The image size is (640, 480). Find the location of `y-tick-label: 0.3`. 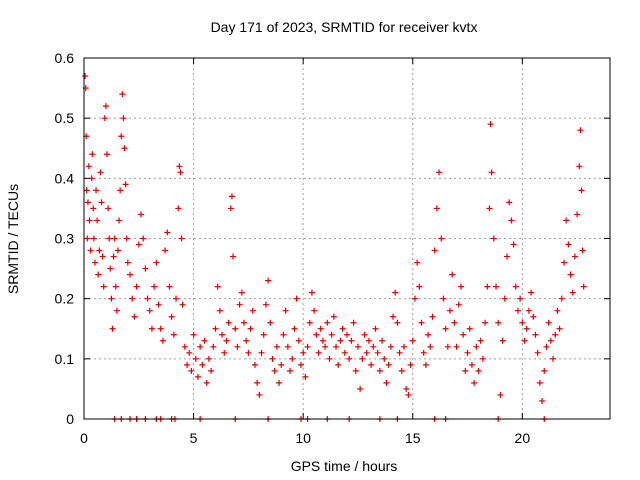

y-tick-label: 0.3 is located at coordinates (65, 239).